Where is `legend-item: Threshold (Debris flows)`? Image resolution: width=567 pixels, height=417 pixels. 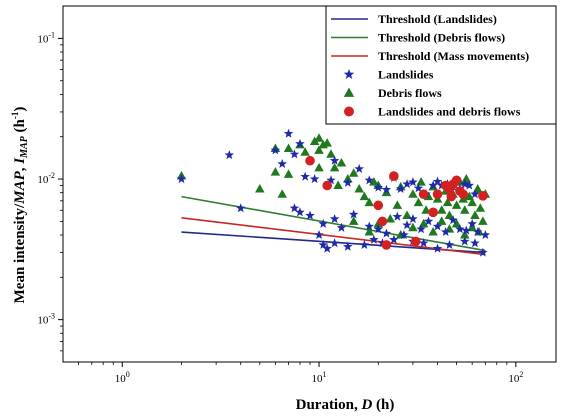 legend-item: Threshold (Debris flows) is located at coordinates (418, 38).